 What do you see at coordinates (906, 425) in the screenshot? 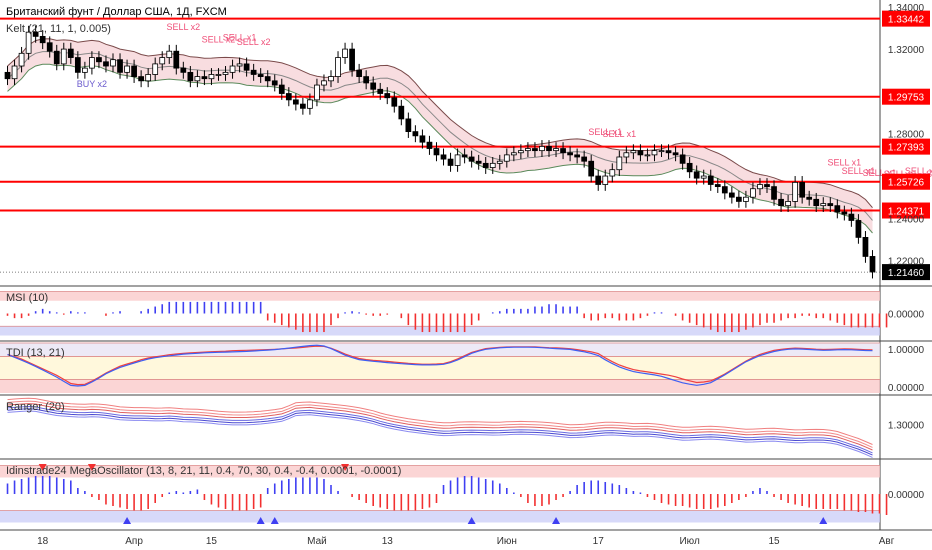
I see `oscillator-tick-label: 1.30000` at bounding box center [906, 425].